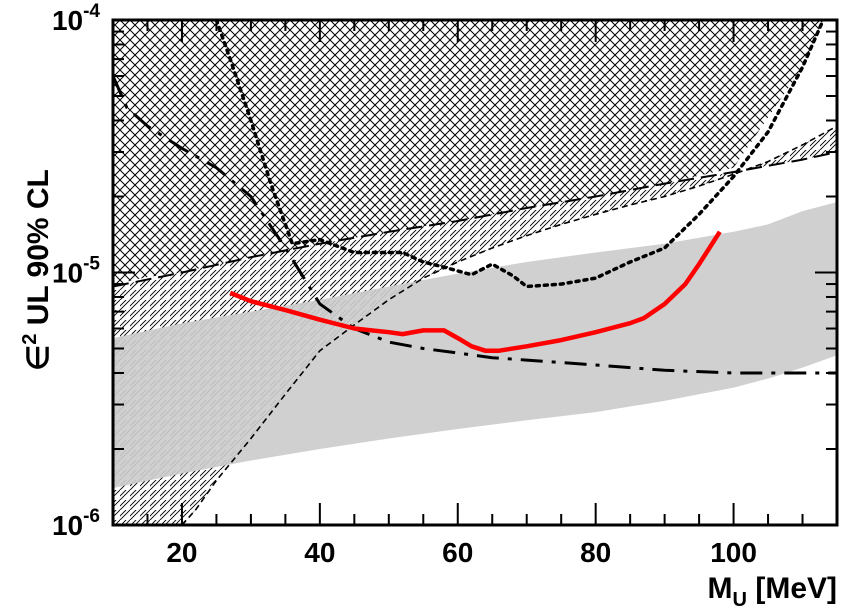  Describe the element at coordinates (457, 552) in the screenshot. I see `x-tick-label: 60` at that location.